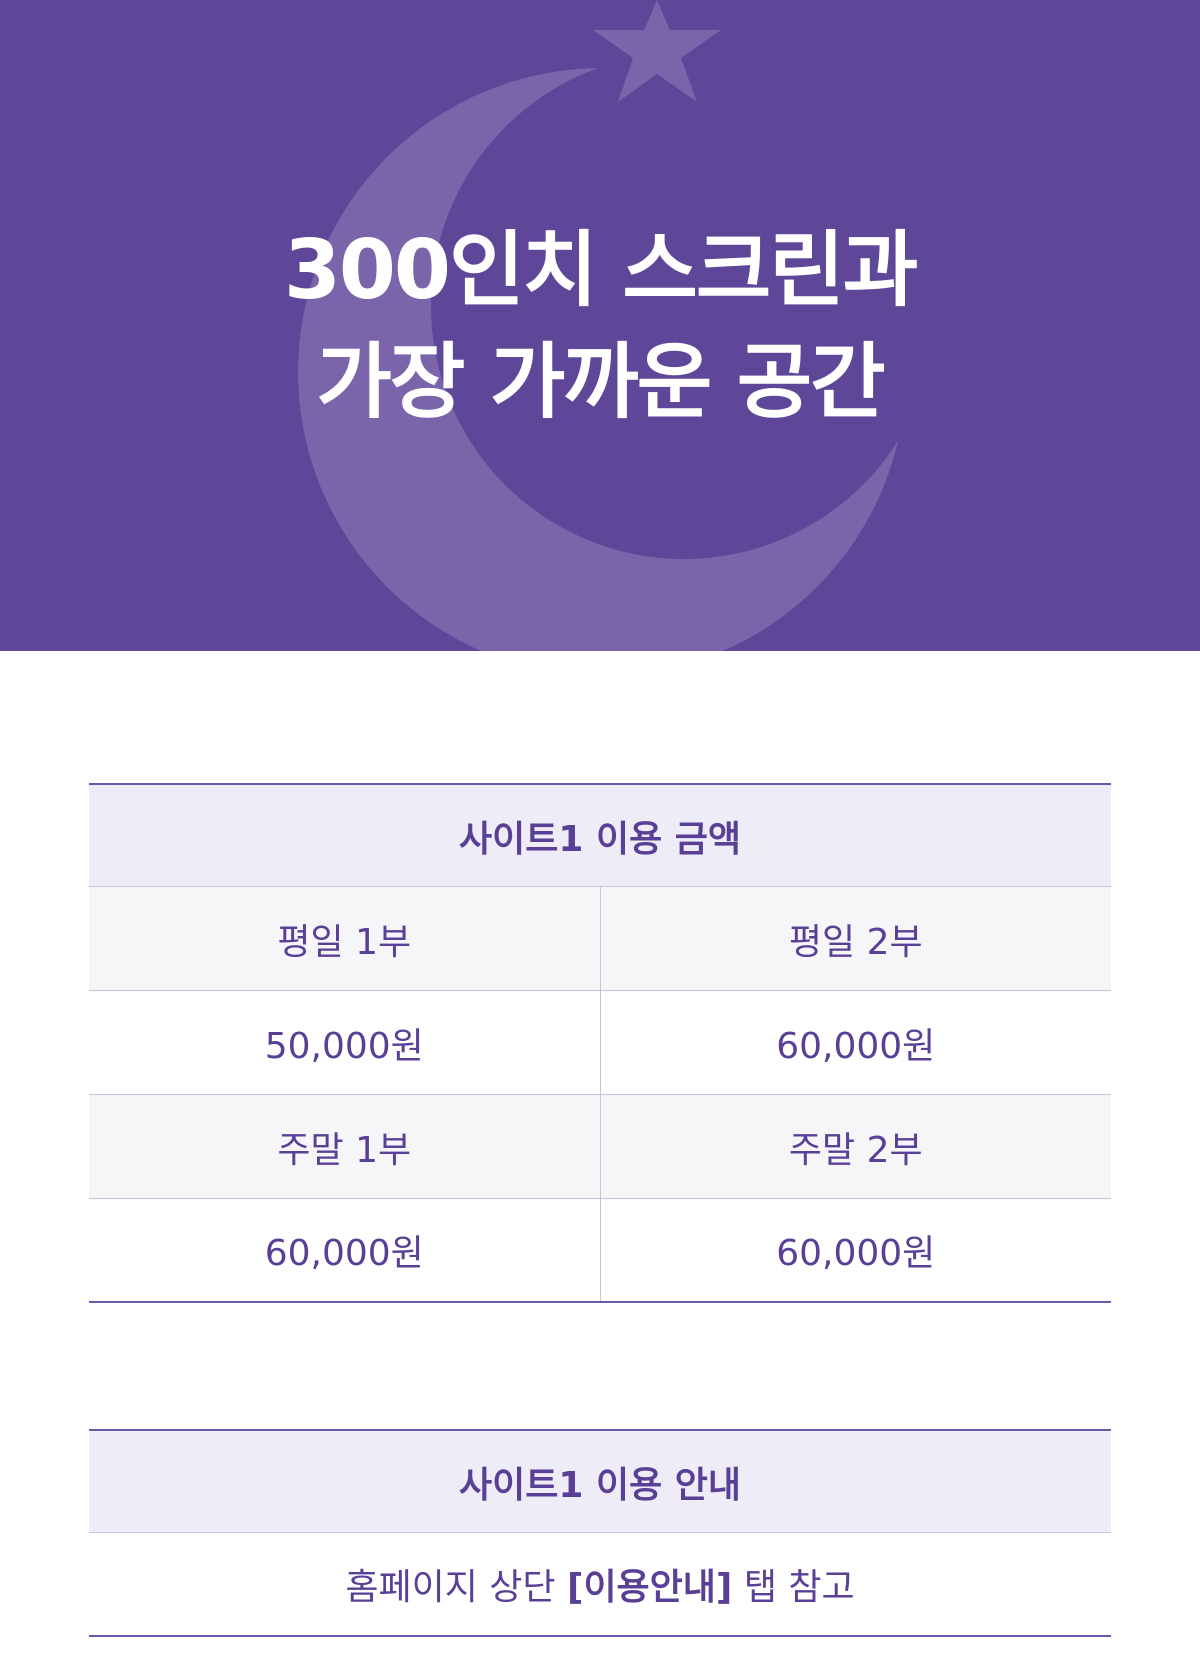 Image resolution: width=1200 pixels, height=1656 pixels. I want to click on weekend-2-label: 주말 2부, so click(855, 1146).